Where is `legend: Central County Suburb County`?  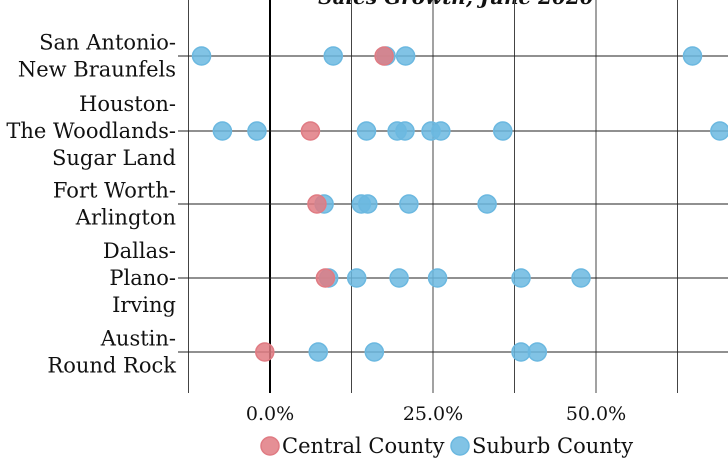
legend: Central County Suburb County is located at coordinates (446, 446).